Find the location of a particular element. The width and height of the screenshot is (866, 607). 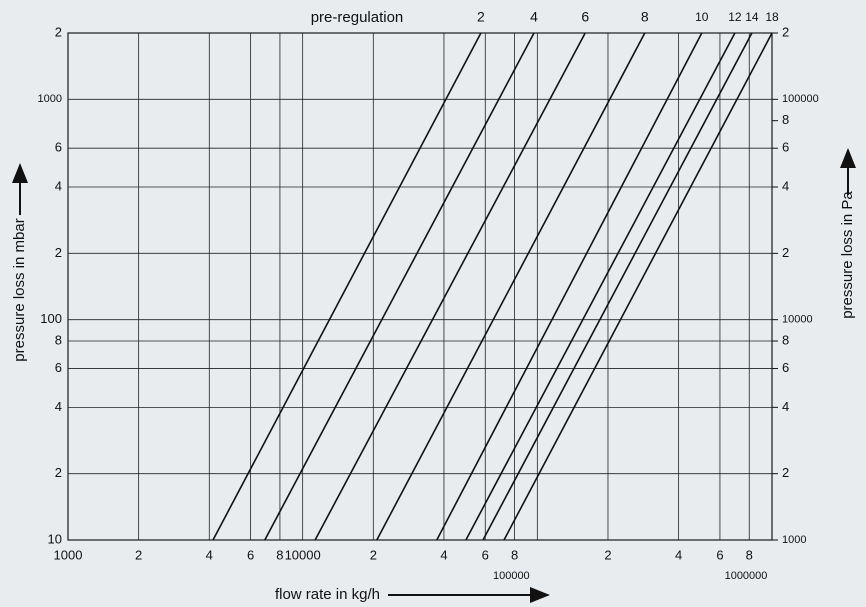

y2-tick-label: 10000 is located at coordinates (797, 320).